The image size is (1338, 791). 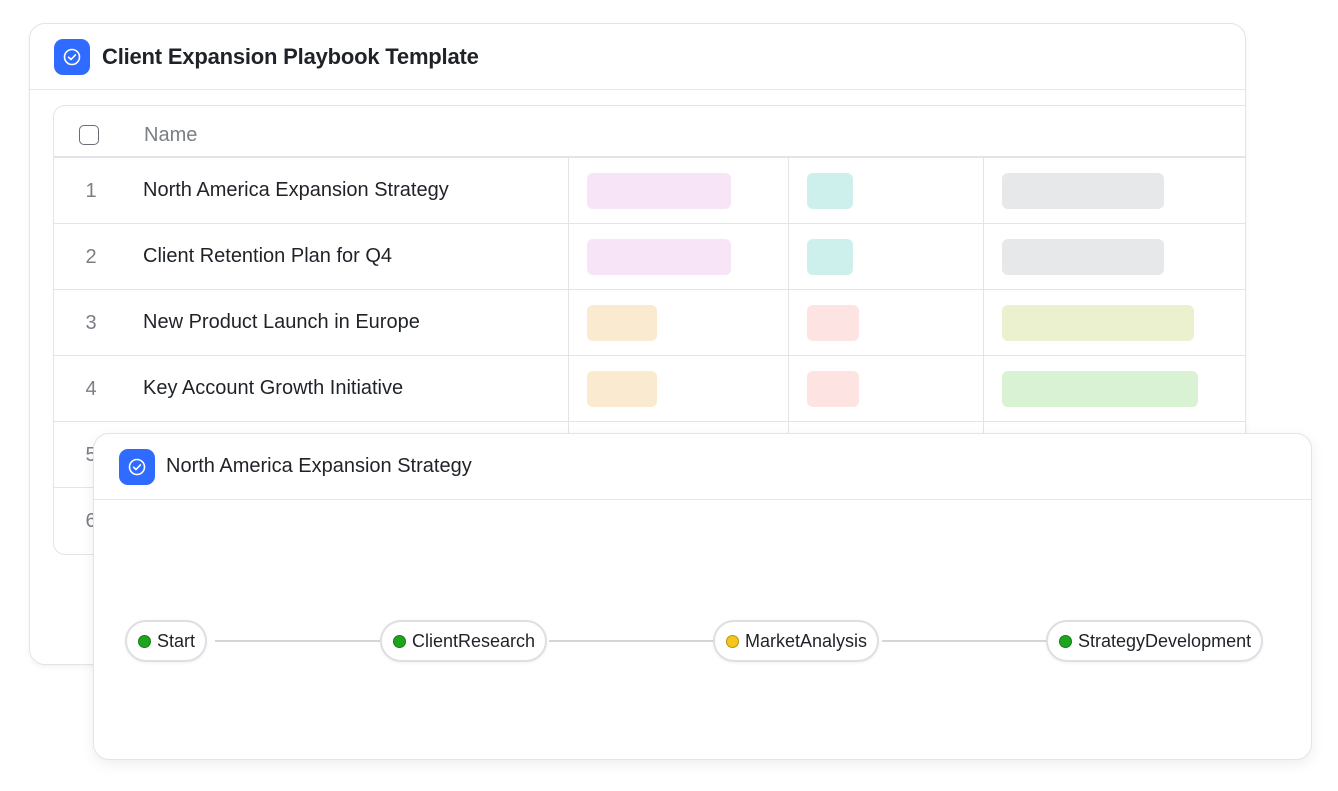 What do you see at coordinates (296, 190) in the screenshot?
I see `row-name: North America Expansion Strategy` at bounding box center [296, 190].